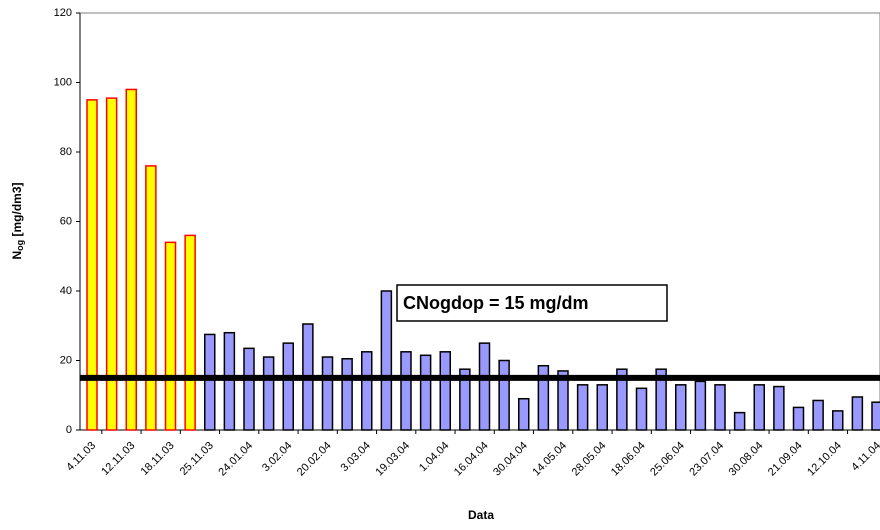  I want to click on x-tick-label: 14.05.04, so click(549, 459).